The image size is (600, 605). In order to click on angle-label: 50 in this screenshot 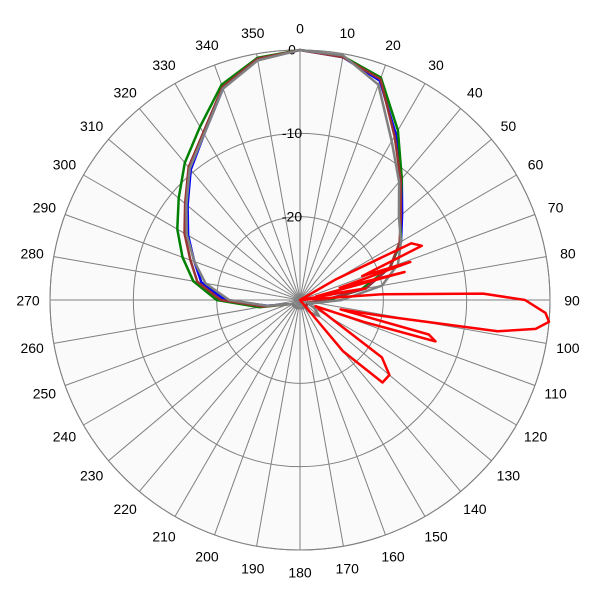, I will do `click(509, 126)`.